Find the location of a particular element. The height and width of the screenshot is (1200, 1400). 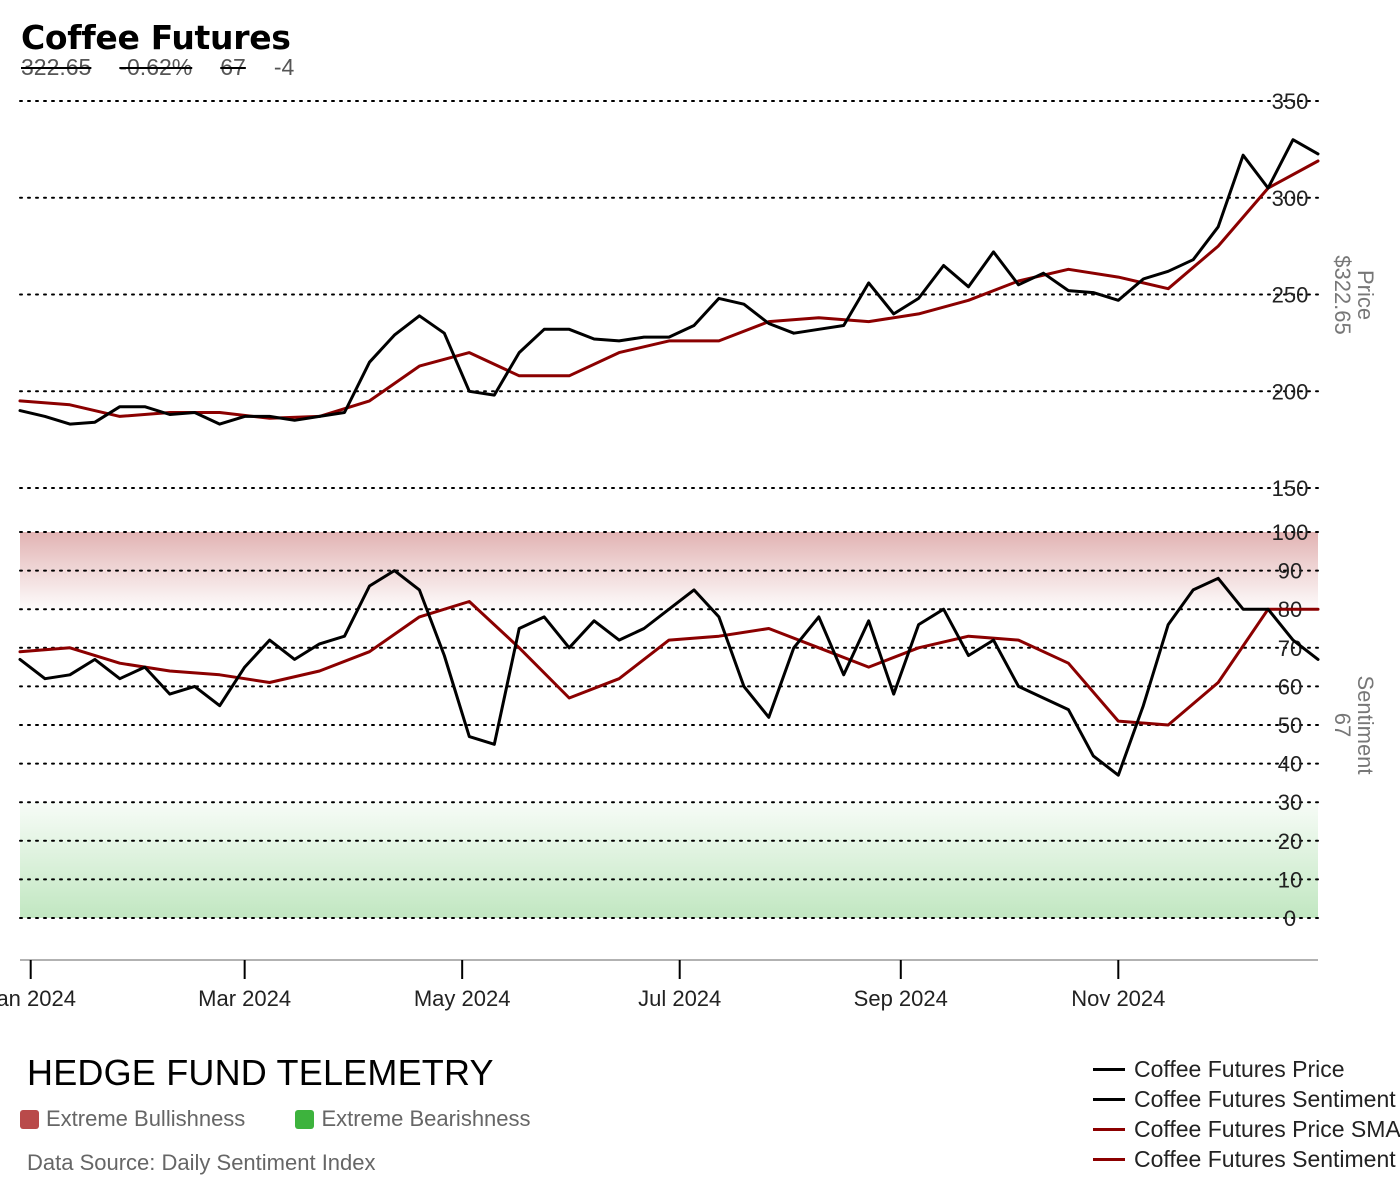

zone-key-bull: Extreme Bullishness is located at coordinates (132, 1119).